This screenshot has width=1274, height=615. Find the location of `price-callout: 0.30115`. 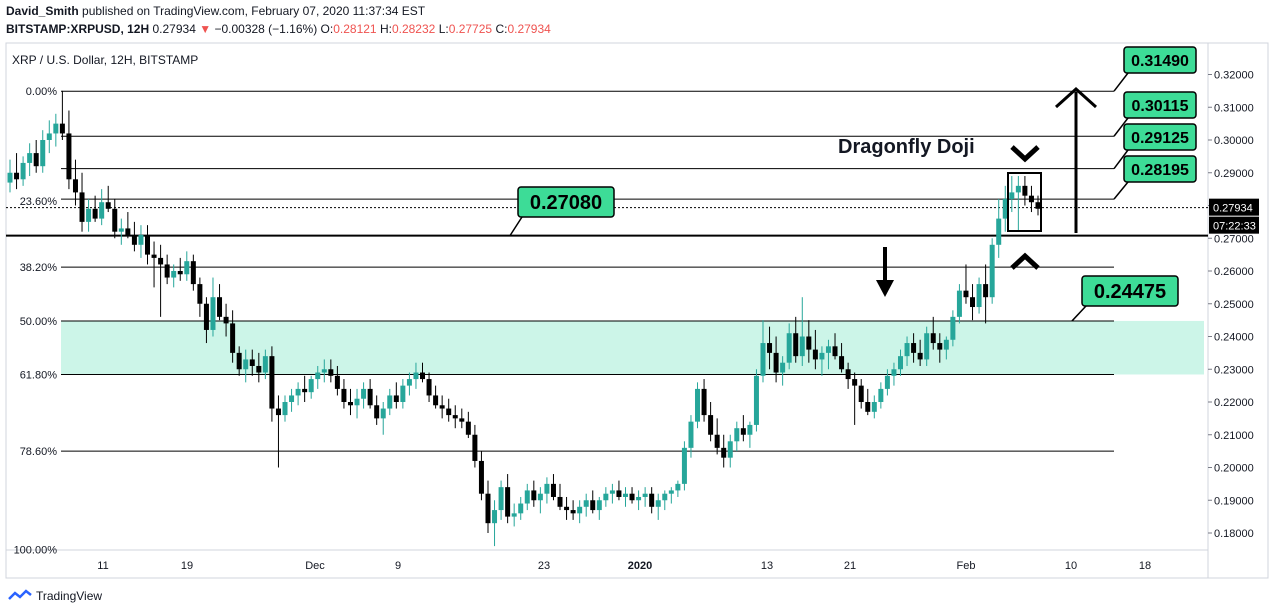

price-callout: 0.30115 is located at coordinates (1155, 114).